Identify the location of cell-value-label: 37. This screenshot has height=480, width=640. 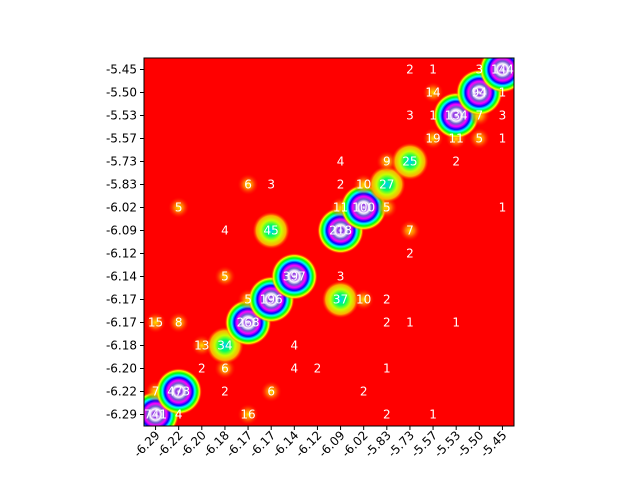
(340, 300).